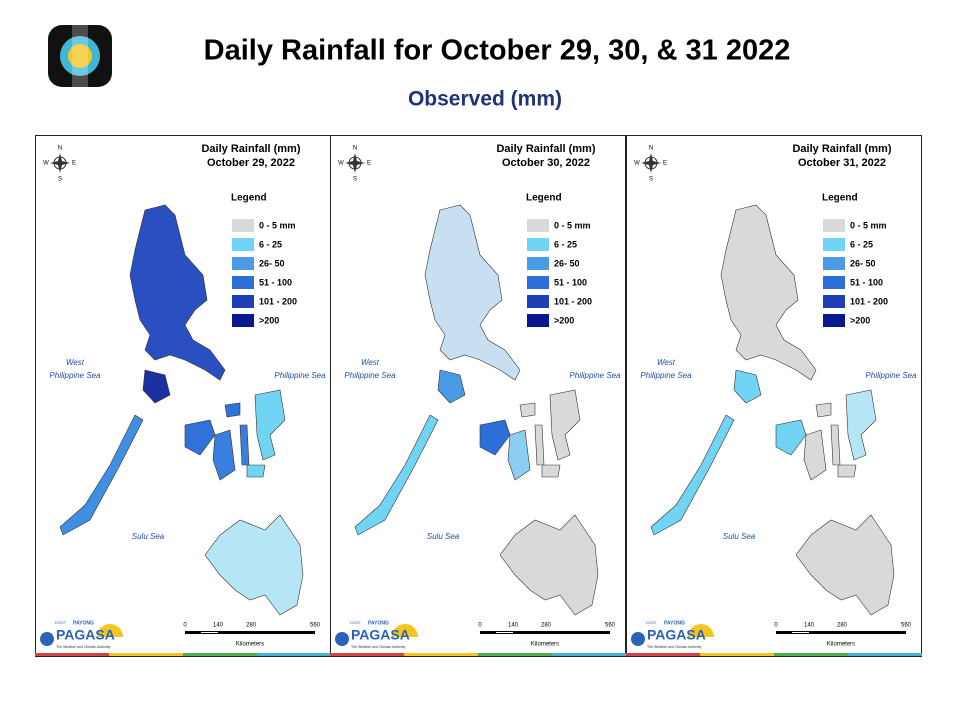  What do you see at coordinates (270, 244) in the screenshot?
I see `legend-label: 6 - 25` at bounding box center [270, 244].